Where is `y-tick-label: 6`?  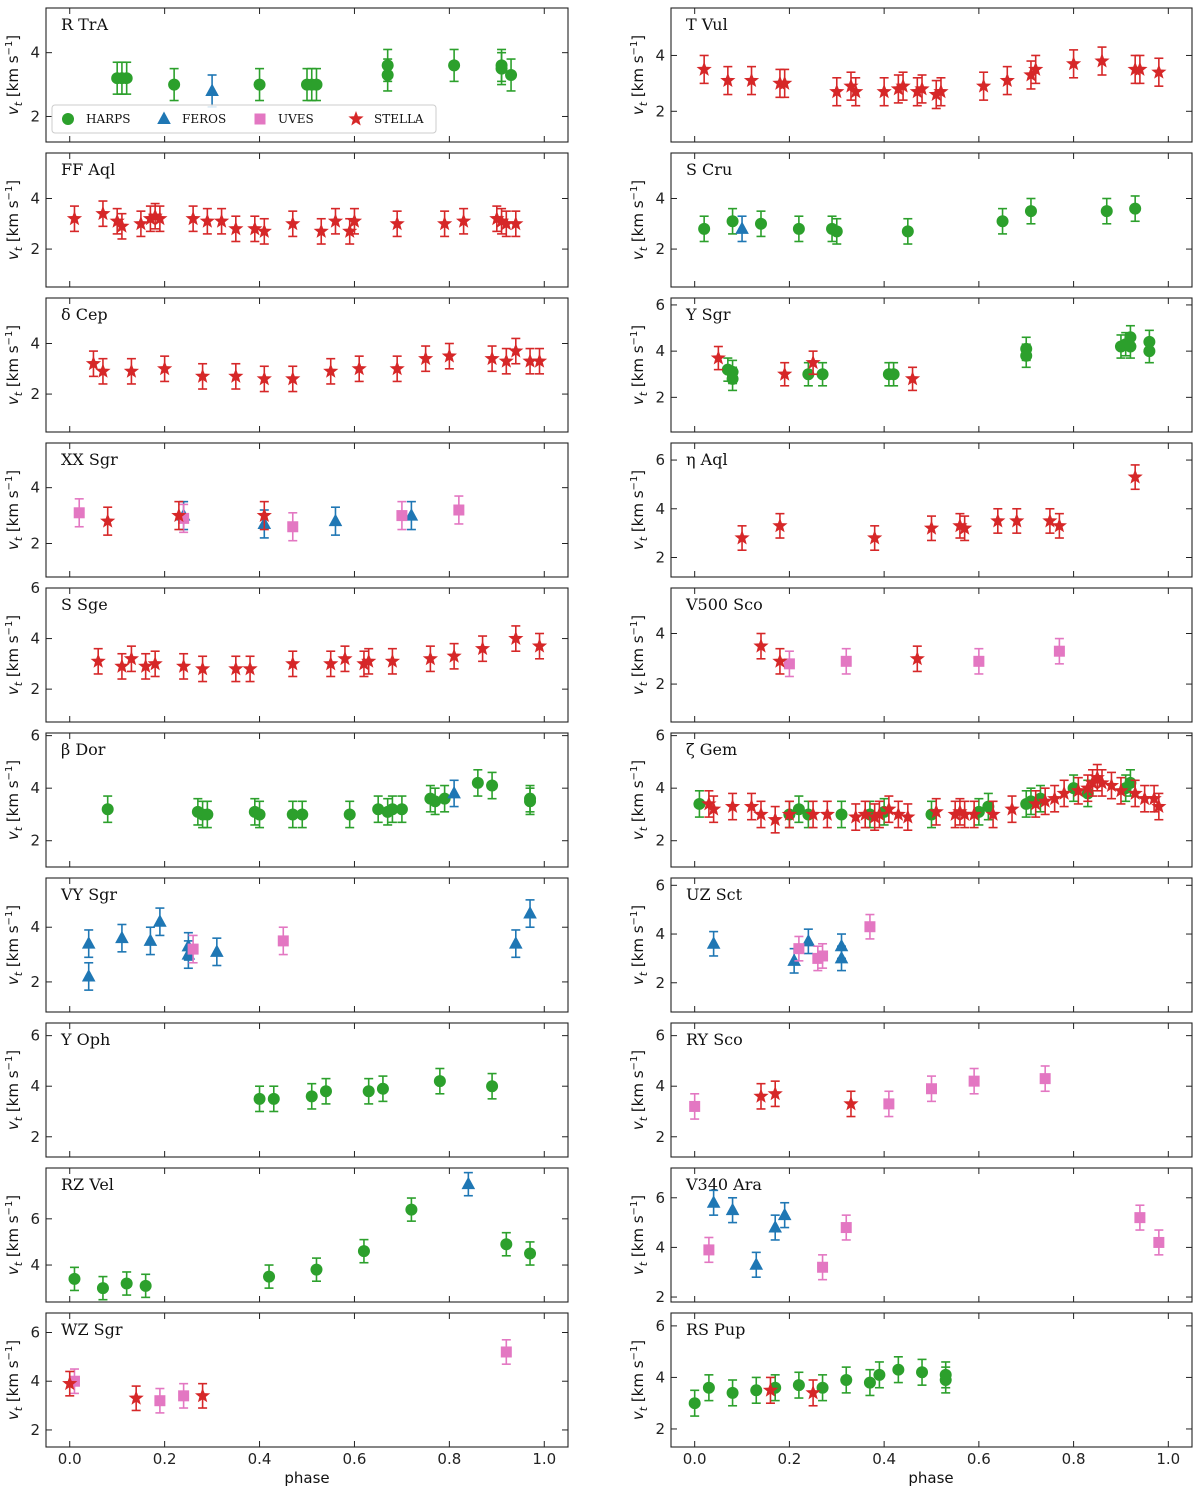 y-tick-label: 6 is located at coordinates (660, 736).